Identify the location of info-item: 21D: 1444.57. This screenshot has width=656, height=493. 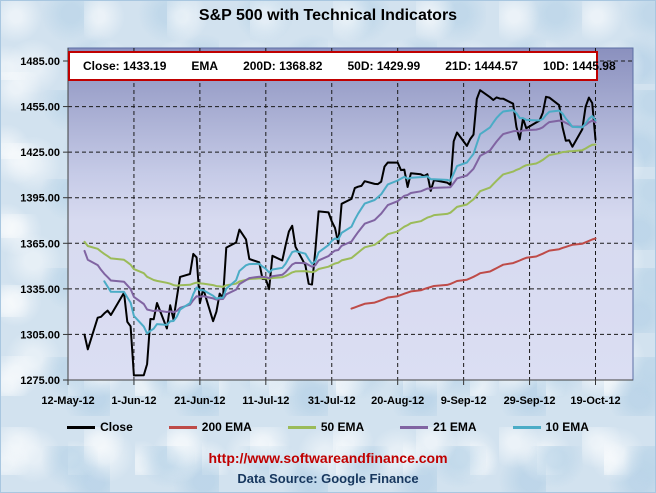
(481, 66).